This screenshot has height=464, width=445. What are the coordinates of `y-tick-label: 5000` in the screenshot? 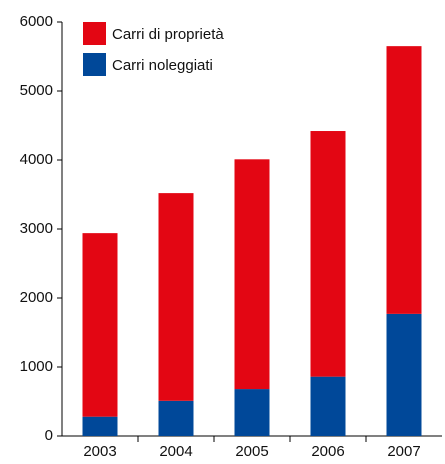 It's located at (36, 90).